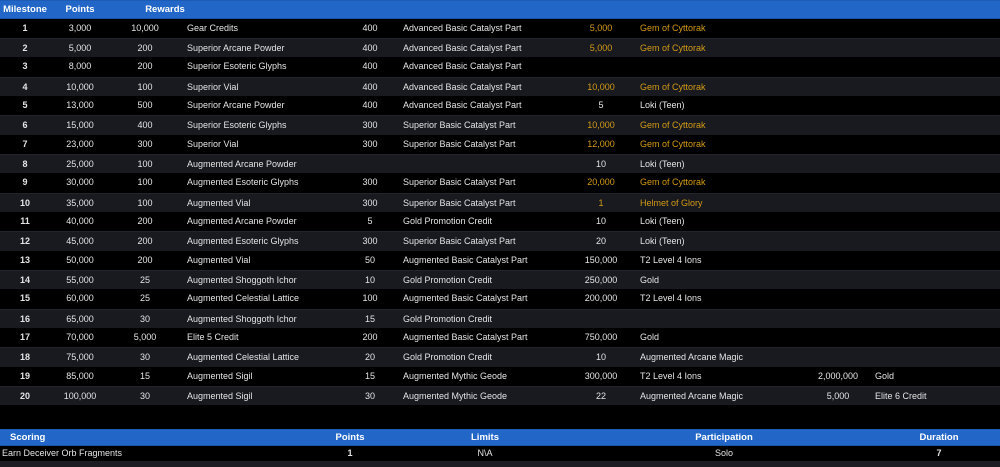  What do you see at coordinates (80, 202) in the screenshot?
I see `points-value: 35,000` at bounding box center [80, 202].